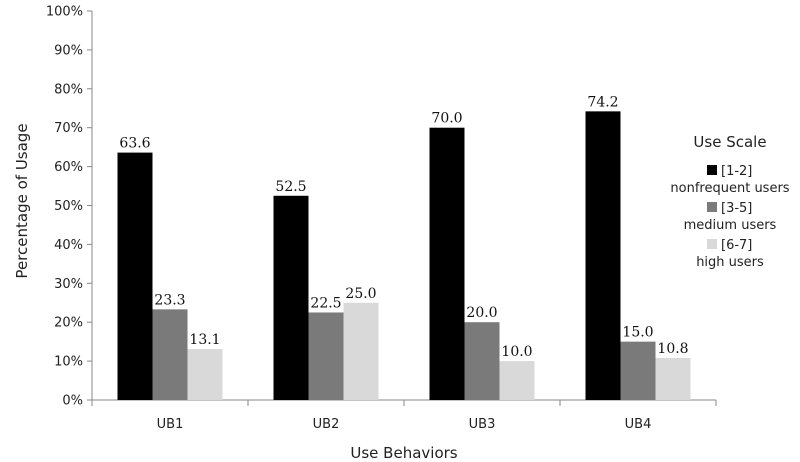  Describe the element at coordinates (637, 333) in the screenshot. I see `data-label: 15.0` at that location.